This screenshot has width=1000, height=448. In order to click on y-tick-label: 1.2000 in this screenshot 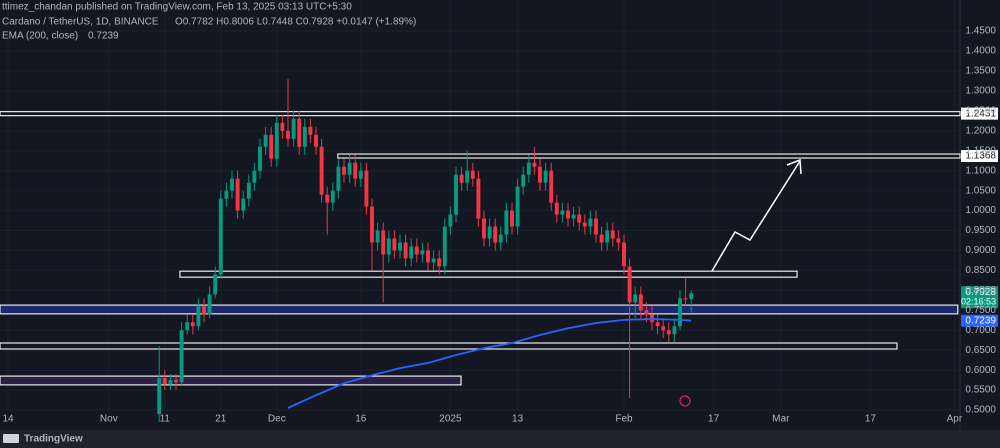, I will do `click(980, 130)`.